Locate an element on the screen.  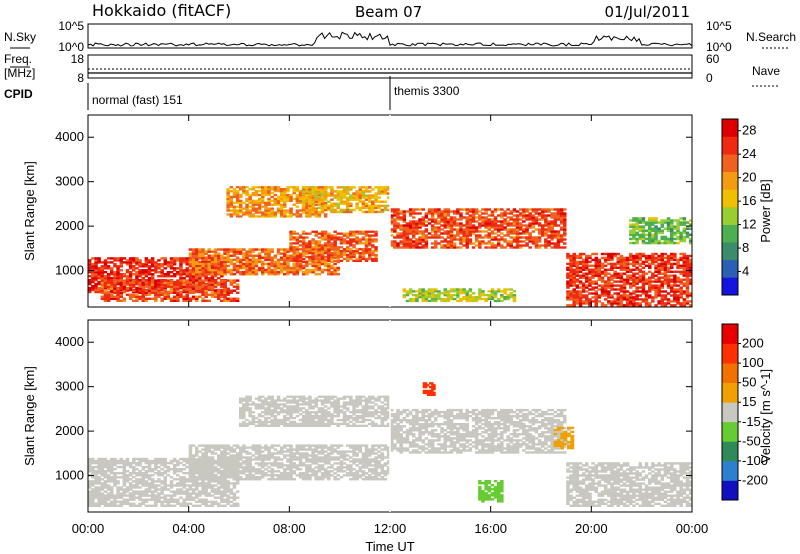
nave-tick-bottom: 0 is located at coordinates (709, 78).